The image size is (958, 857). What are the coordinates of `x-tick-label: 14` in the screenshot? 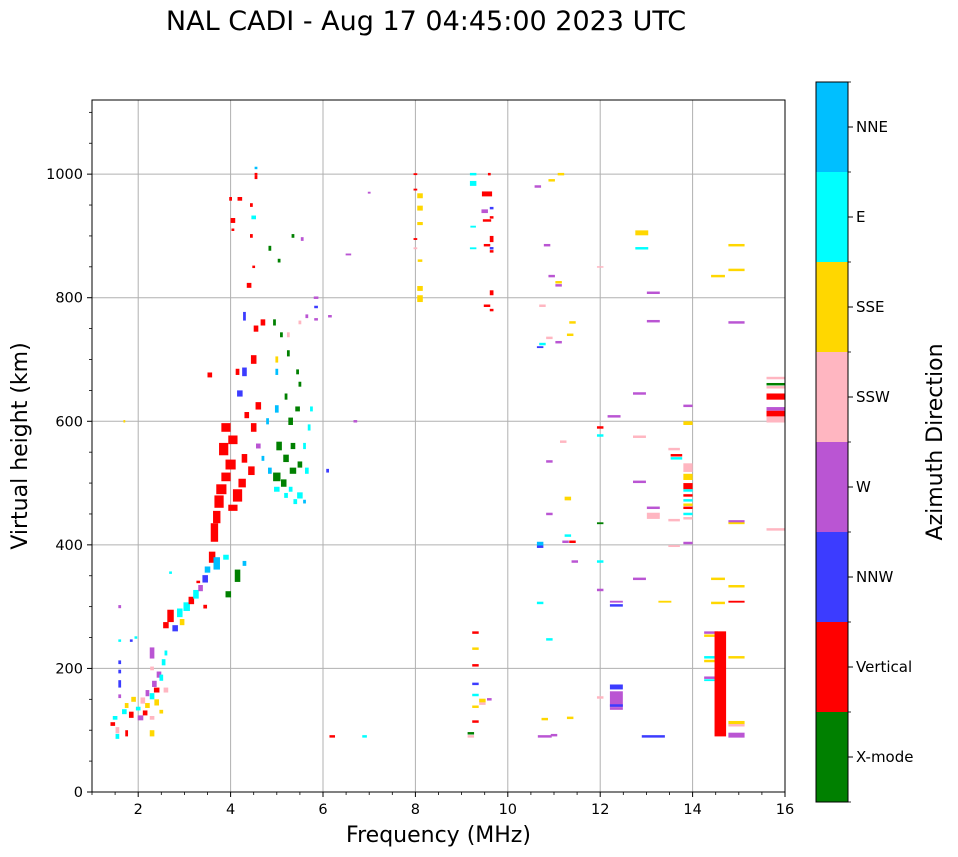 It's located at (692, 810).